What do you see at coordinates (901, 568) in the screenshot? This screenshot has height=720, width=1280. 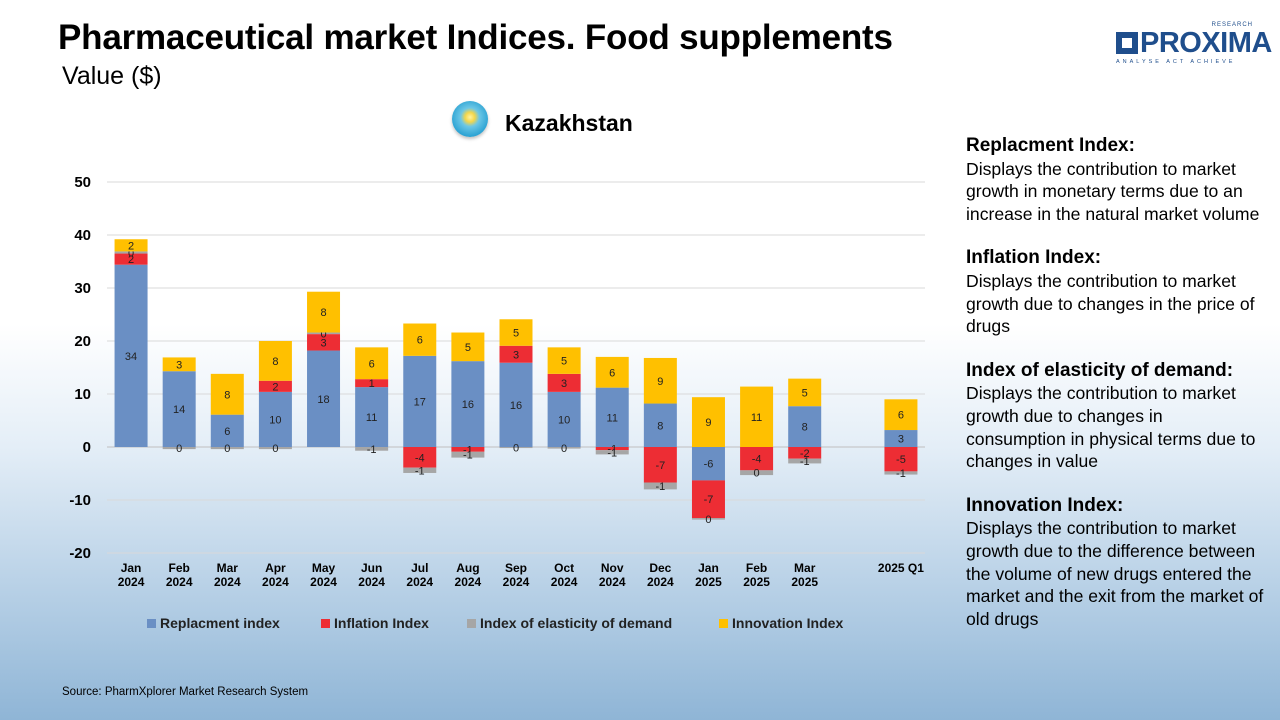 I see `x-tick-label: 2025 Q1` at bounding box center [901, 568].